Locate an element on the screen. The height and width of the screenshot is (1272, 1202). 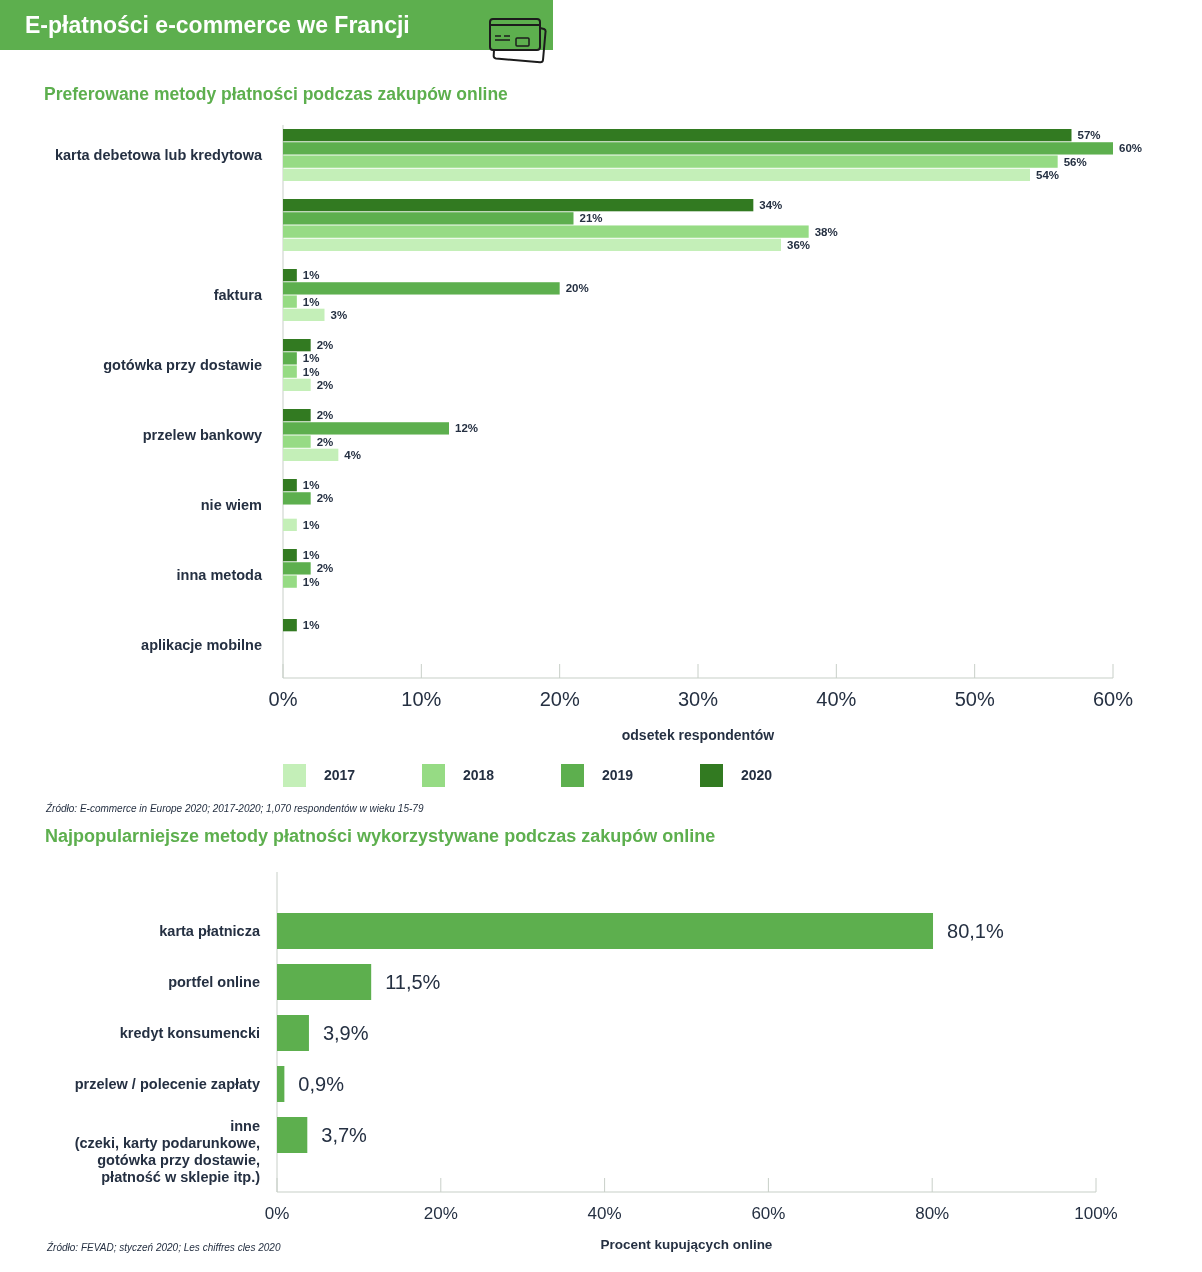
data-label: 80,1% is located at coordinates (975, 931).